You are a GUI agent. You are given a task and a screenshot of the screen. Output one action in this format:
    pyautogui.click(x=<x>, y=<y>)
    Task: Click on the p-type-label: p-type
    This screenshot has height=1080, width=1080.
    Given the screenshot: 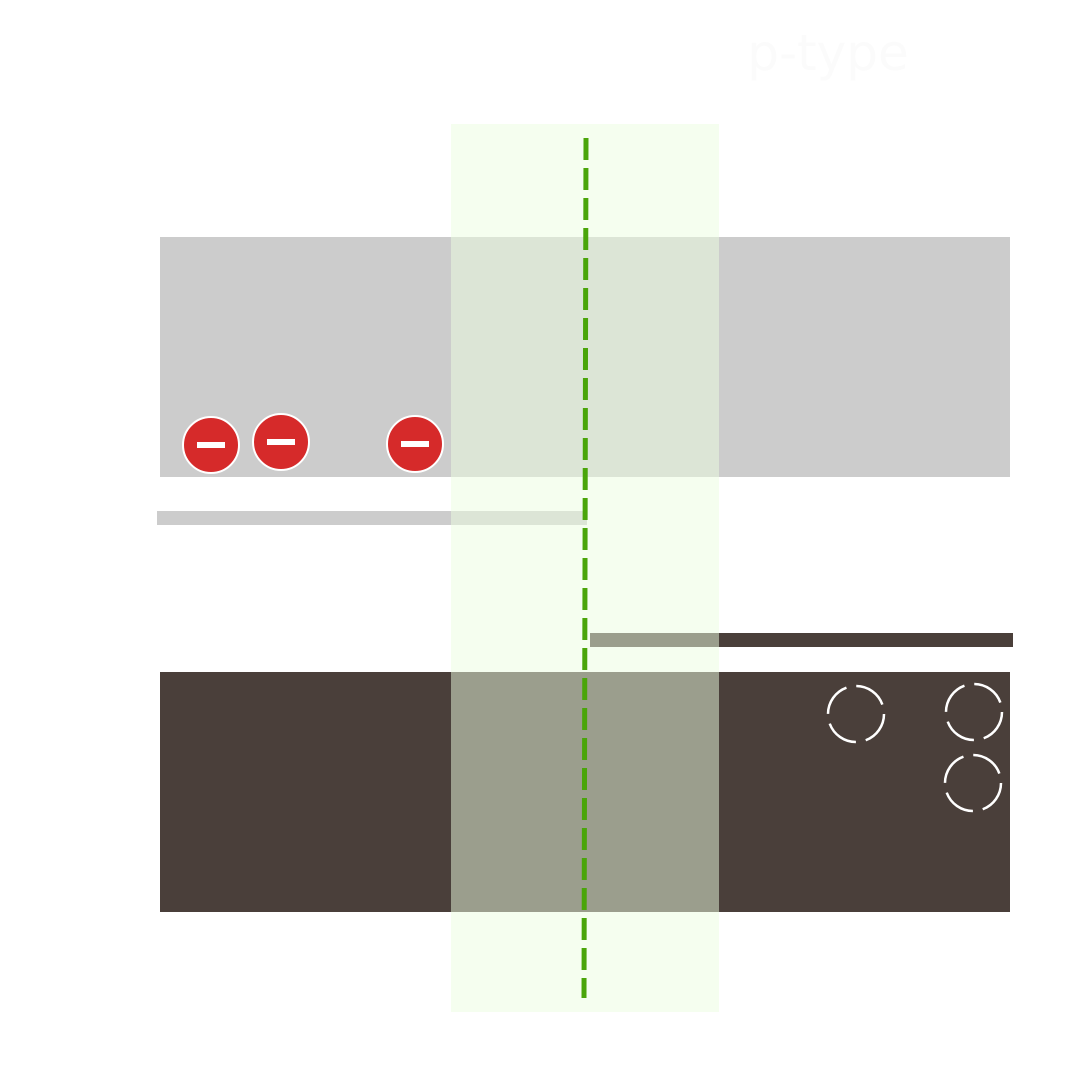 What is the action you would take?
    pyautogui.click(x=827, y=53)
    